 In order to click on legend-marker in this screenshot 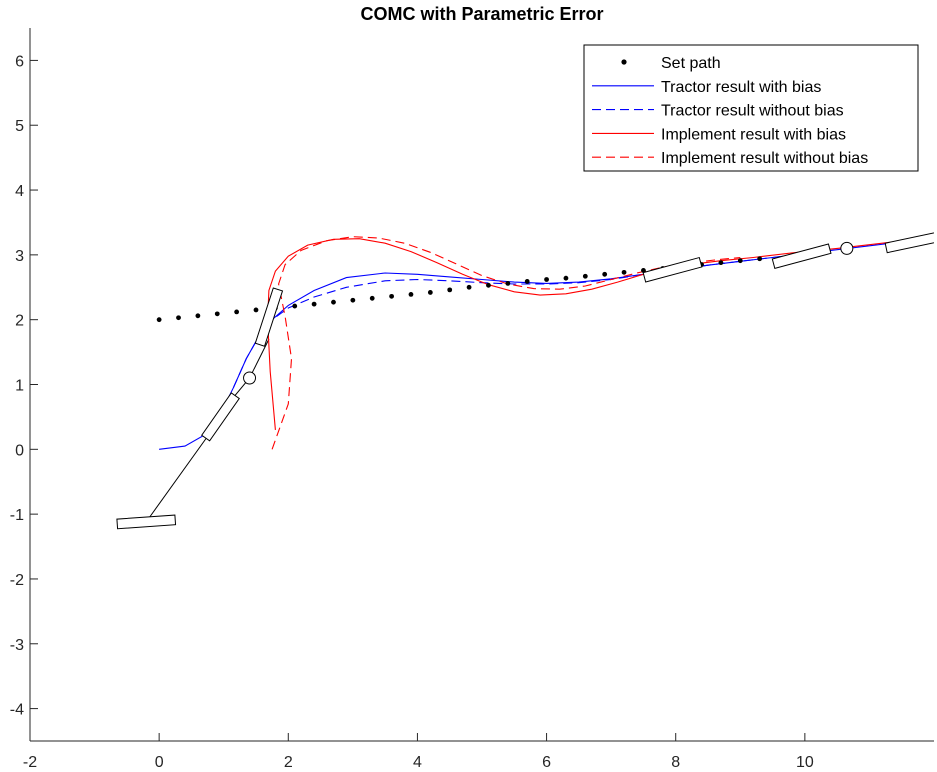, I will do `click(624, 62)`.